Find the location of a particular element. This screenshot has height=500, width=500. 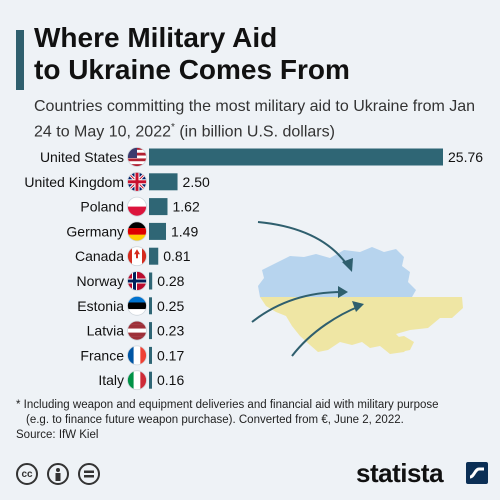

arrow-north is located at coordinates (303, 244).